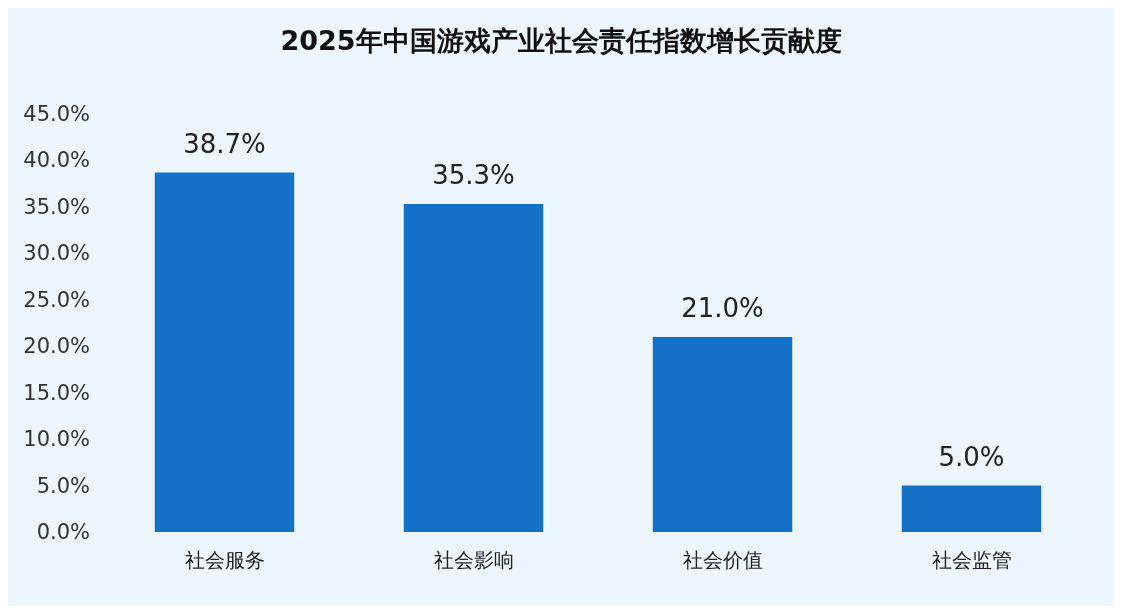 The width and height of the screenshot is (1122, 614). I want to click on y-tick-label: 45.0%, so click(56, 114).